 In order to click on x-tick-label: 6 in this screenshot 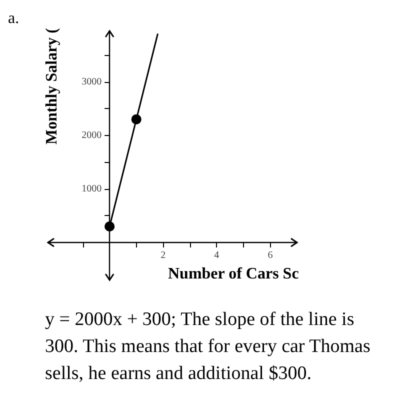, I will do `click(270, 256)`.